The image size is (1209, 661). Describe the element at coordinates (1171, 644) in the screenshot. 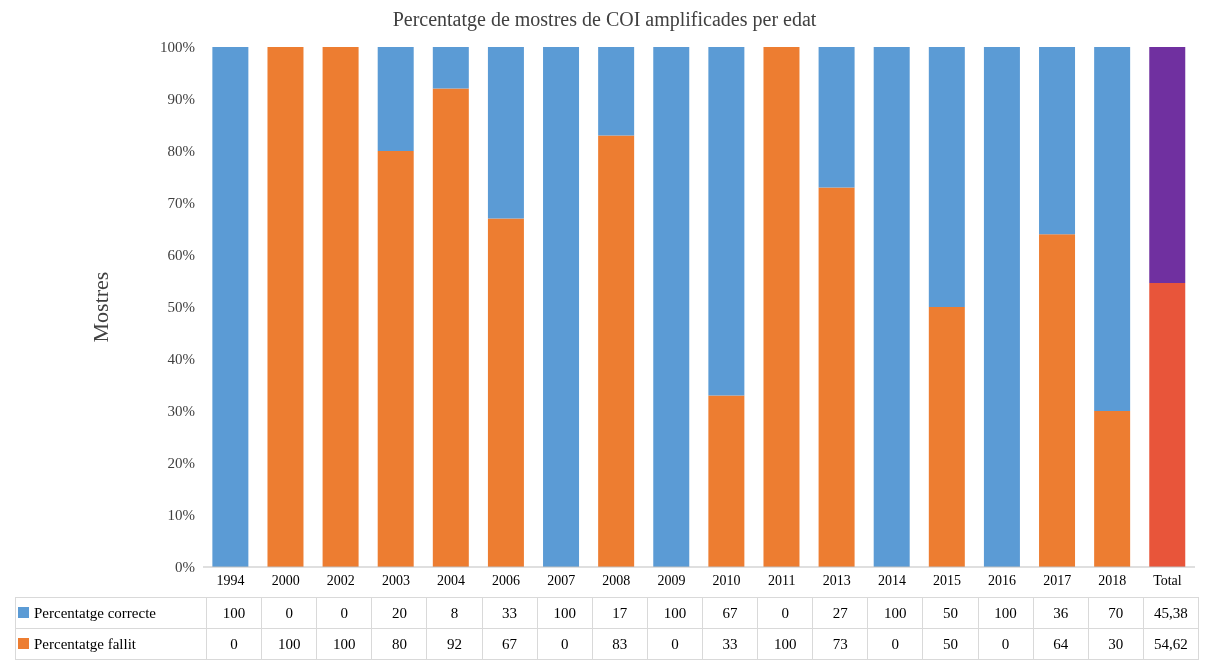

I see `data-label: 54,62` at that location.